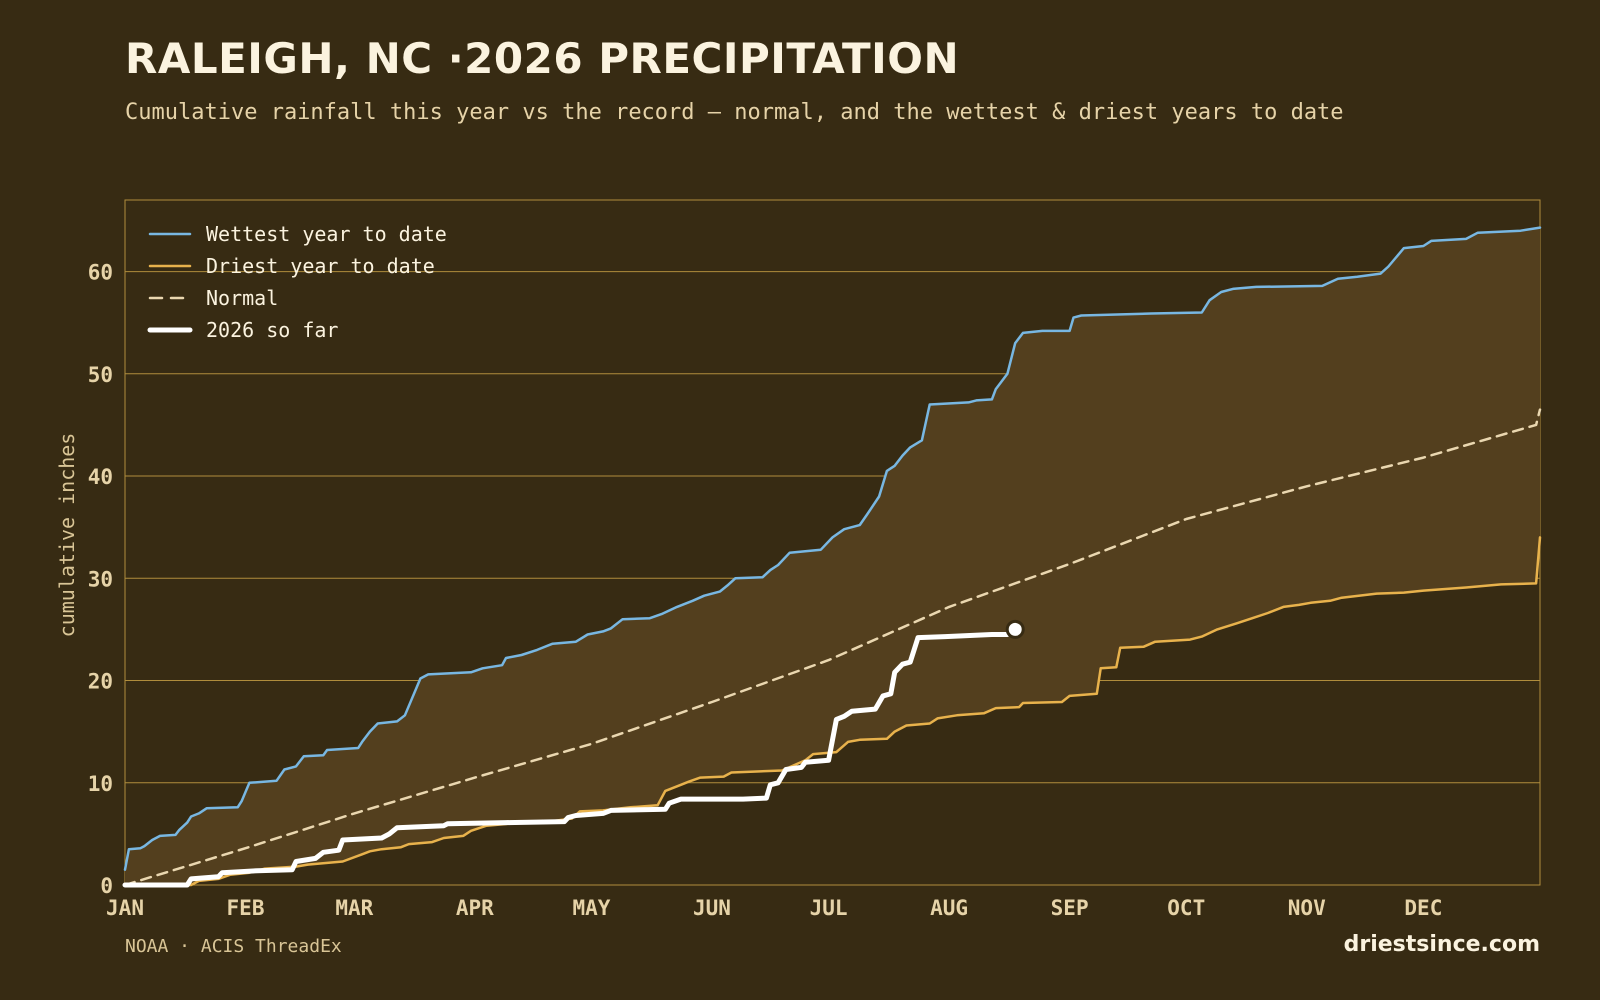  What do you see at coordinates (1186, 908) in the screenshot?
I see `x-tick-label: OCT` at bounding box center [1186, 908].